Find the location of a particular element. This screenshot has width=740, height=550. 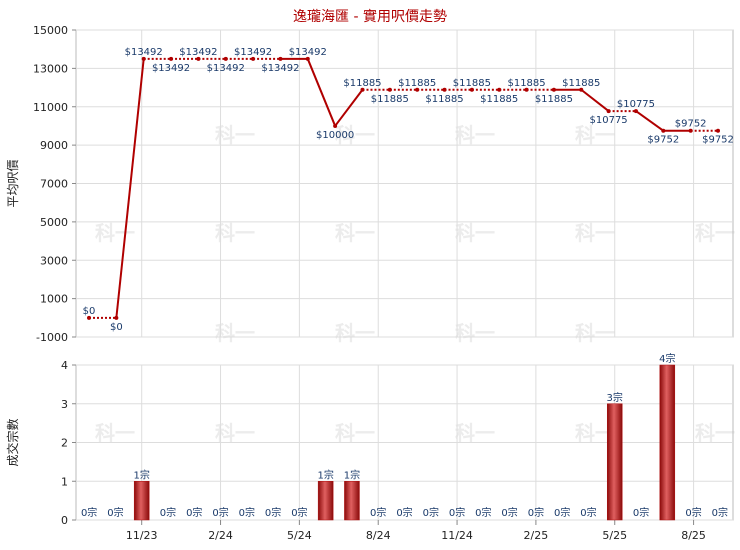

count-label: 3宗 is located at coordinates (615, 397).